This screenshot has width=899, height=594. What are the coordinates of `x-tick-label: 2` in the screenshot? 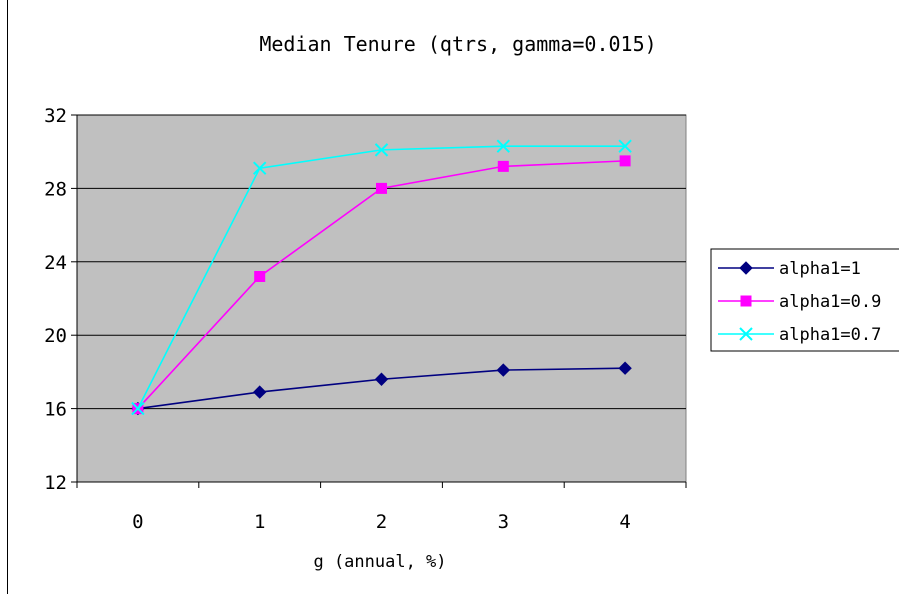 It's located at (381, 522).